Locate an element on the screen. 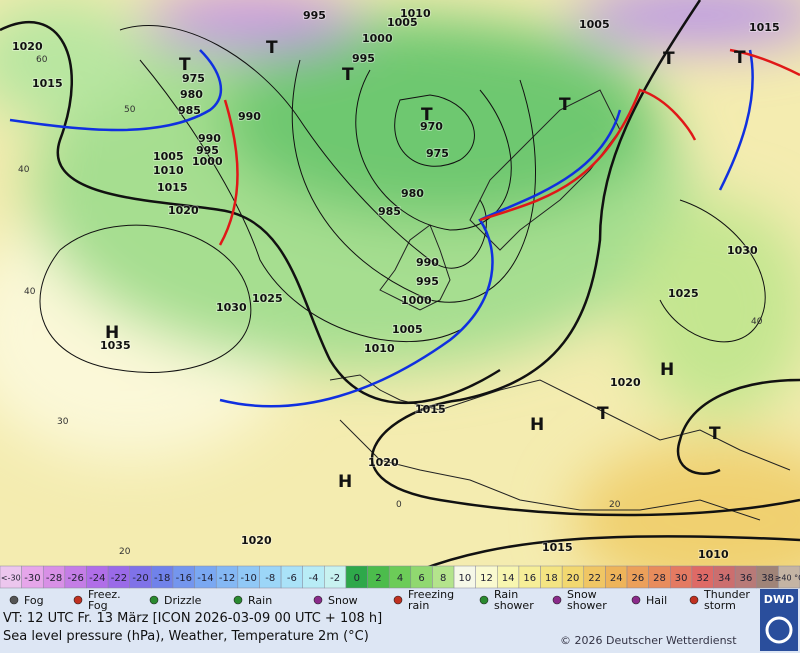 This screenshot has width=800, height=653. scale-label: 4 is located at coordinates (400, 578).